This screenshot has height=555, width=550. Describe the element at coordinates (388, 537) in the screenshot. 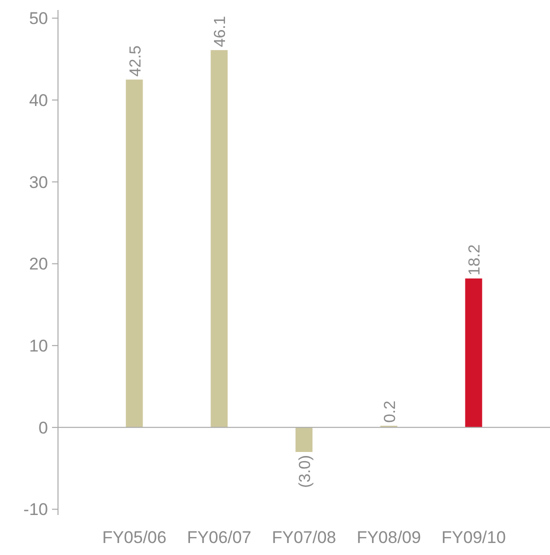

I see `x-tick-label: FY08/09` at that location.